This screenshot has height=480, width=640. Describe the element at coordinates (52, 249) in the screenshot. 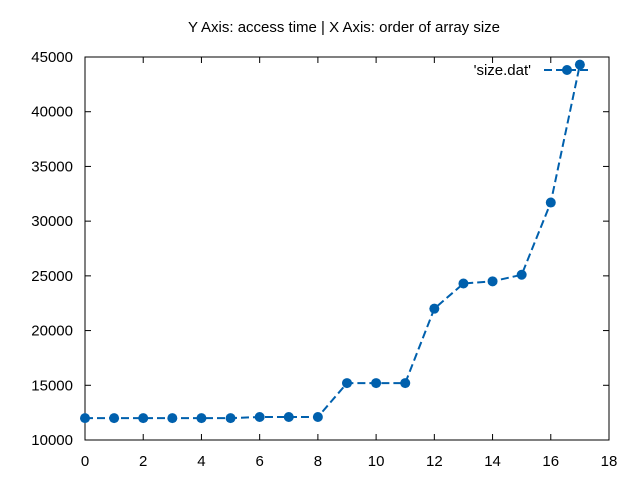

I see `y-axis-tick-labels: 10000 15000 20000 25000 30000 35000 40000 45000` at that location.